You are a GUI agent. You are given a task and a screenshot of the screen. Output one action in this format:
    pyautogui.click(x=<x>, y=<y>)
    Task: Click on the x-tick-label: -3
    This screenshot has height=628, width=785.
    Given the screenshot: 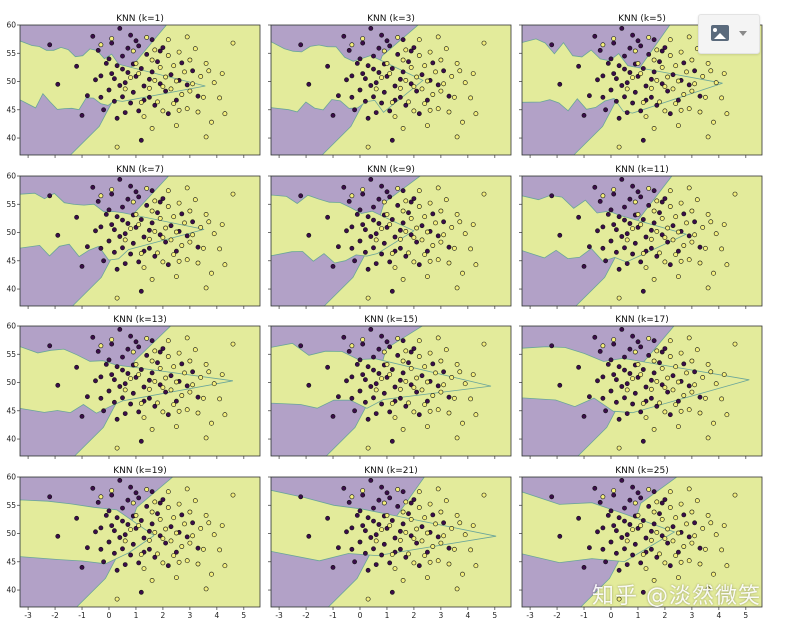 What is the action you would take?
    pyautogui.click(x=279, y=615)
    